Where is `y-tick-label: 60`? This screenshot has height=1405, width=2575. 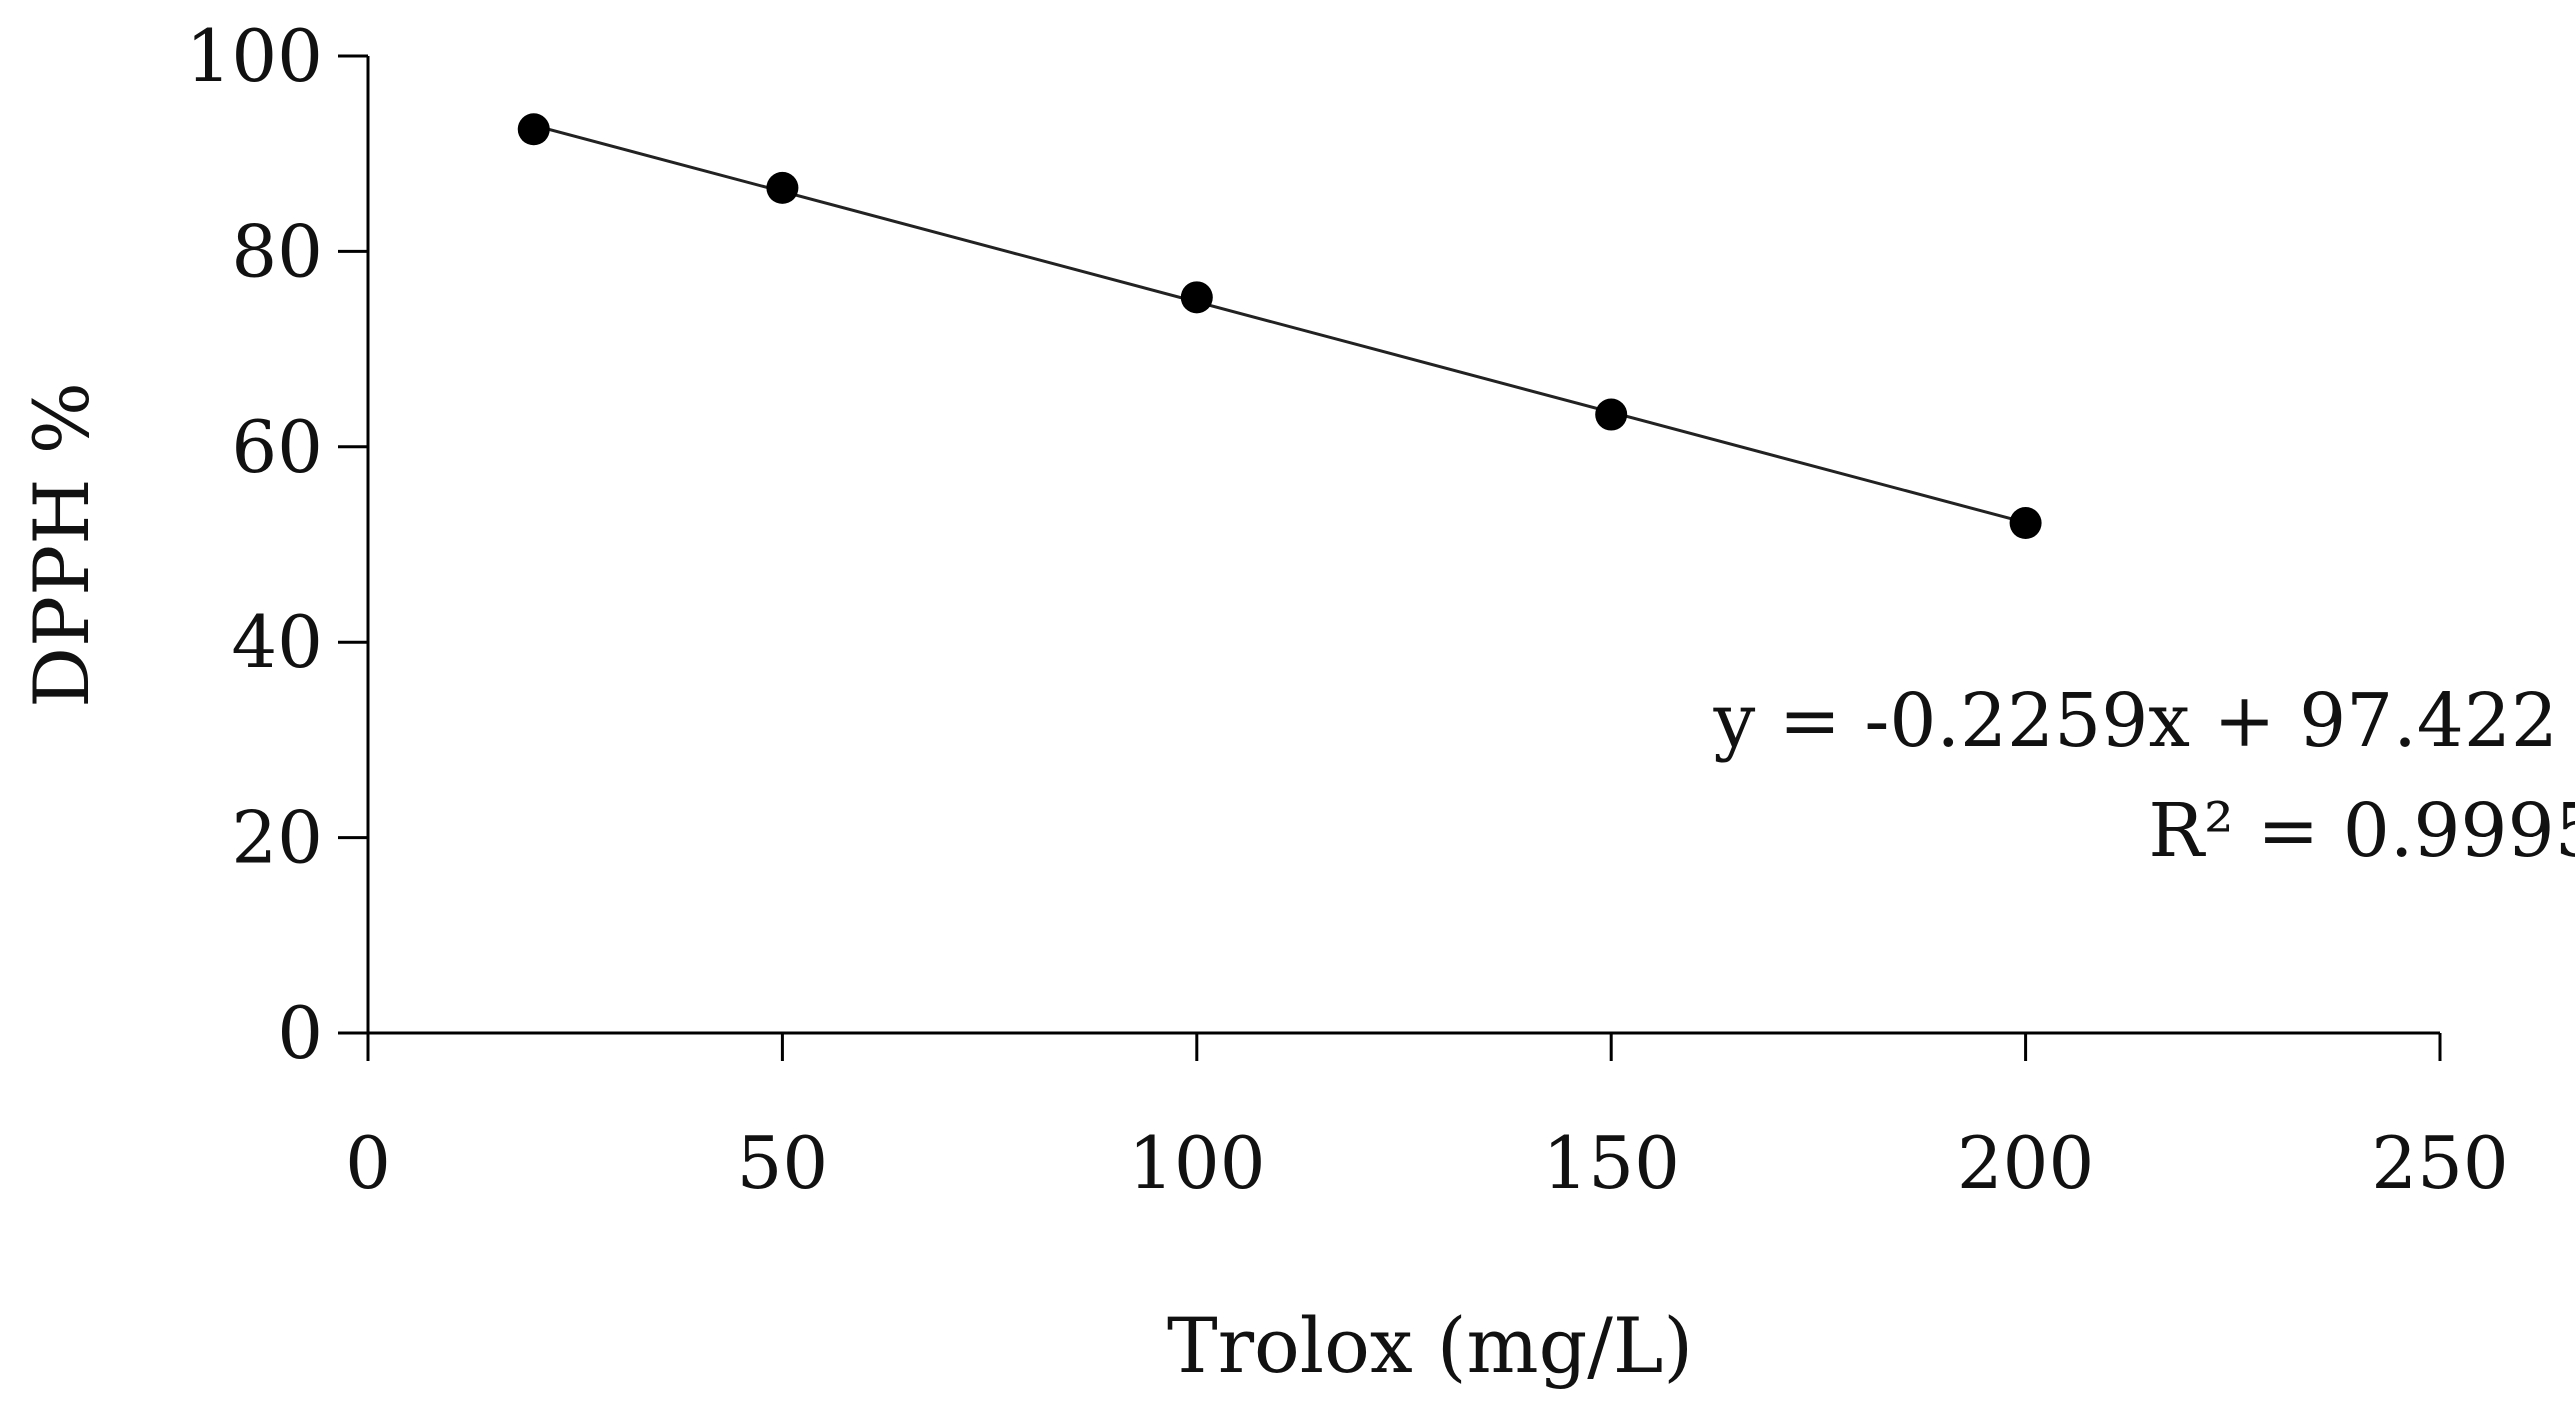 y-tick-label: 60 is located at coordinates (277, 447).